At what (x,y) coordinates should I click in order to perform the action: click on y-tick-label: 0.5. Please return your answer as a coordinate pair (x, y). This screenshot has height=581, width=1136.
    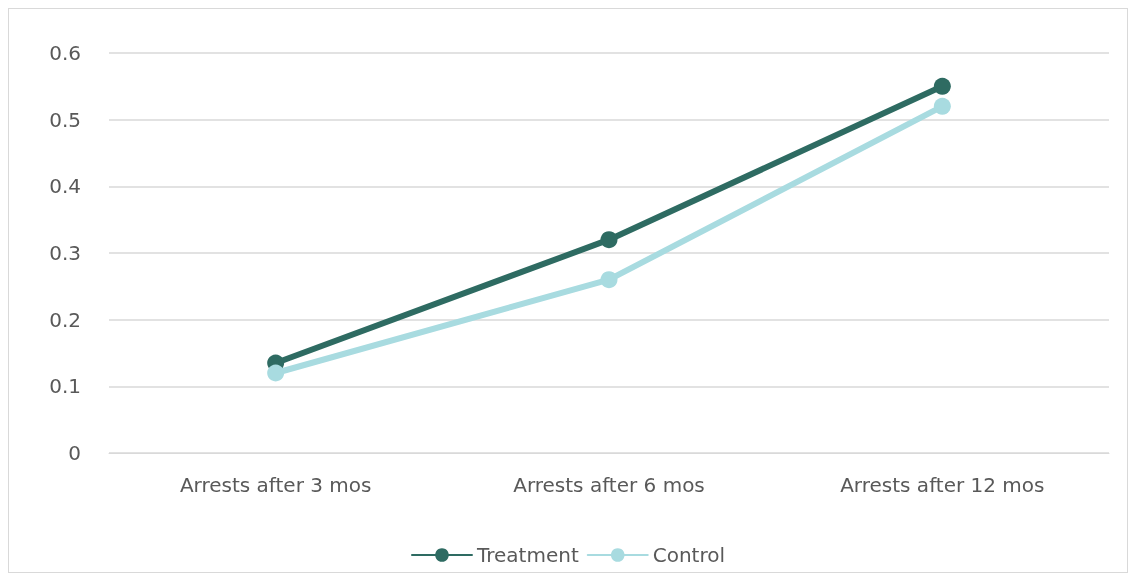
    Looking at the image, I should click on (65, 119).